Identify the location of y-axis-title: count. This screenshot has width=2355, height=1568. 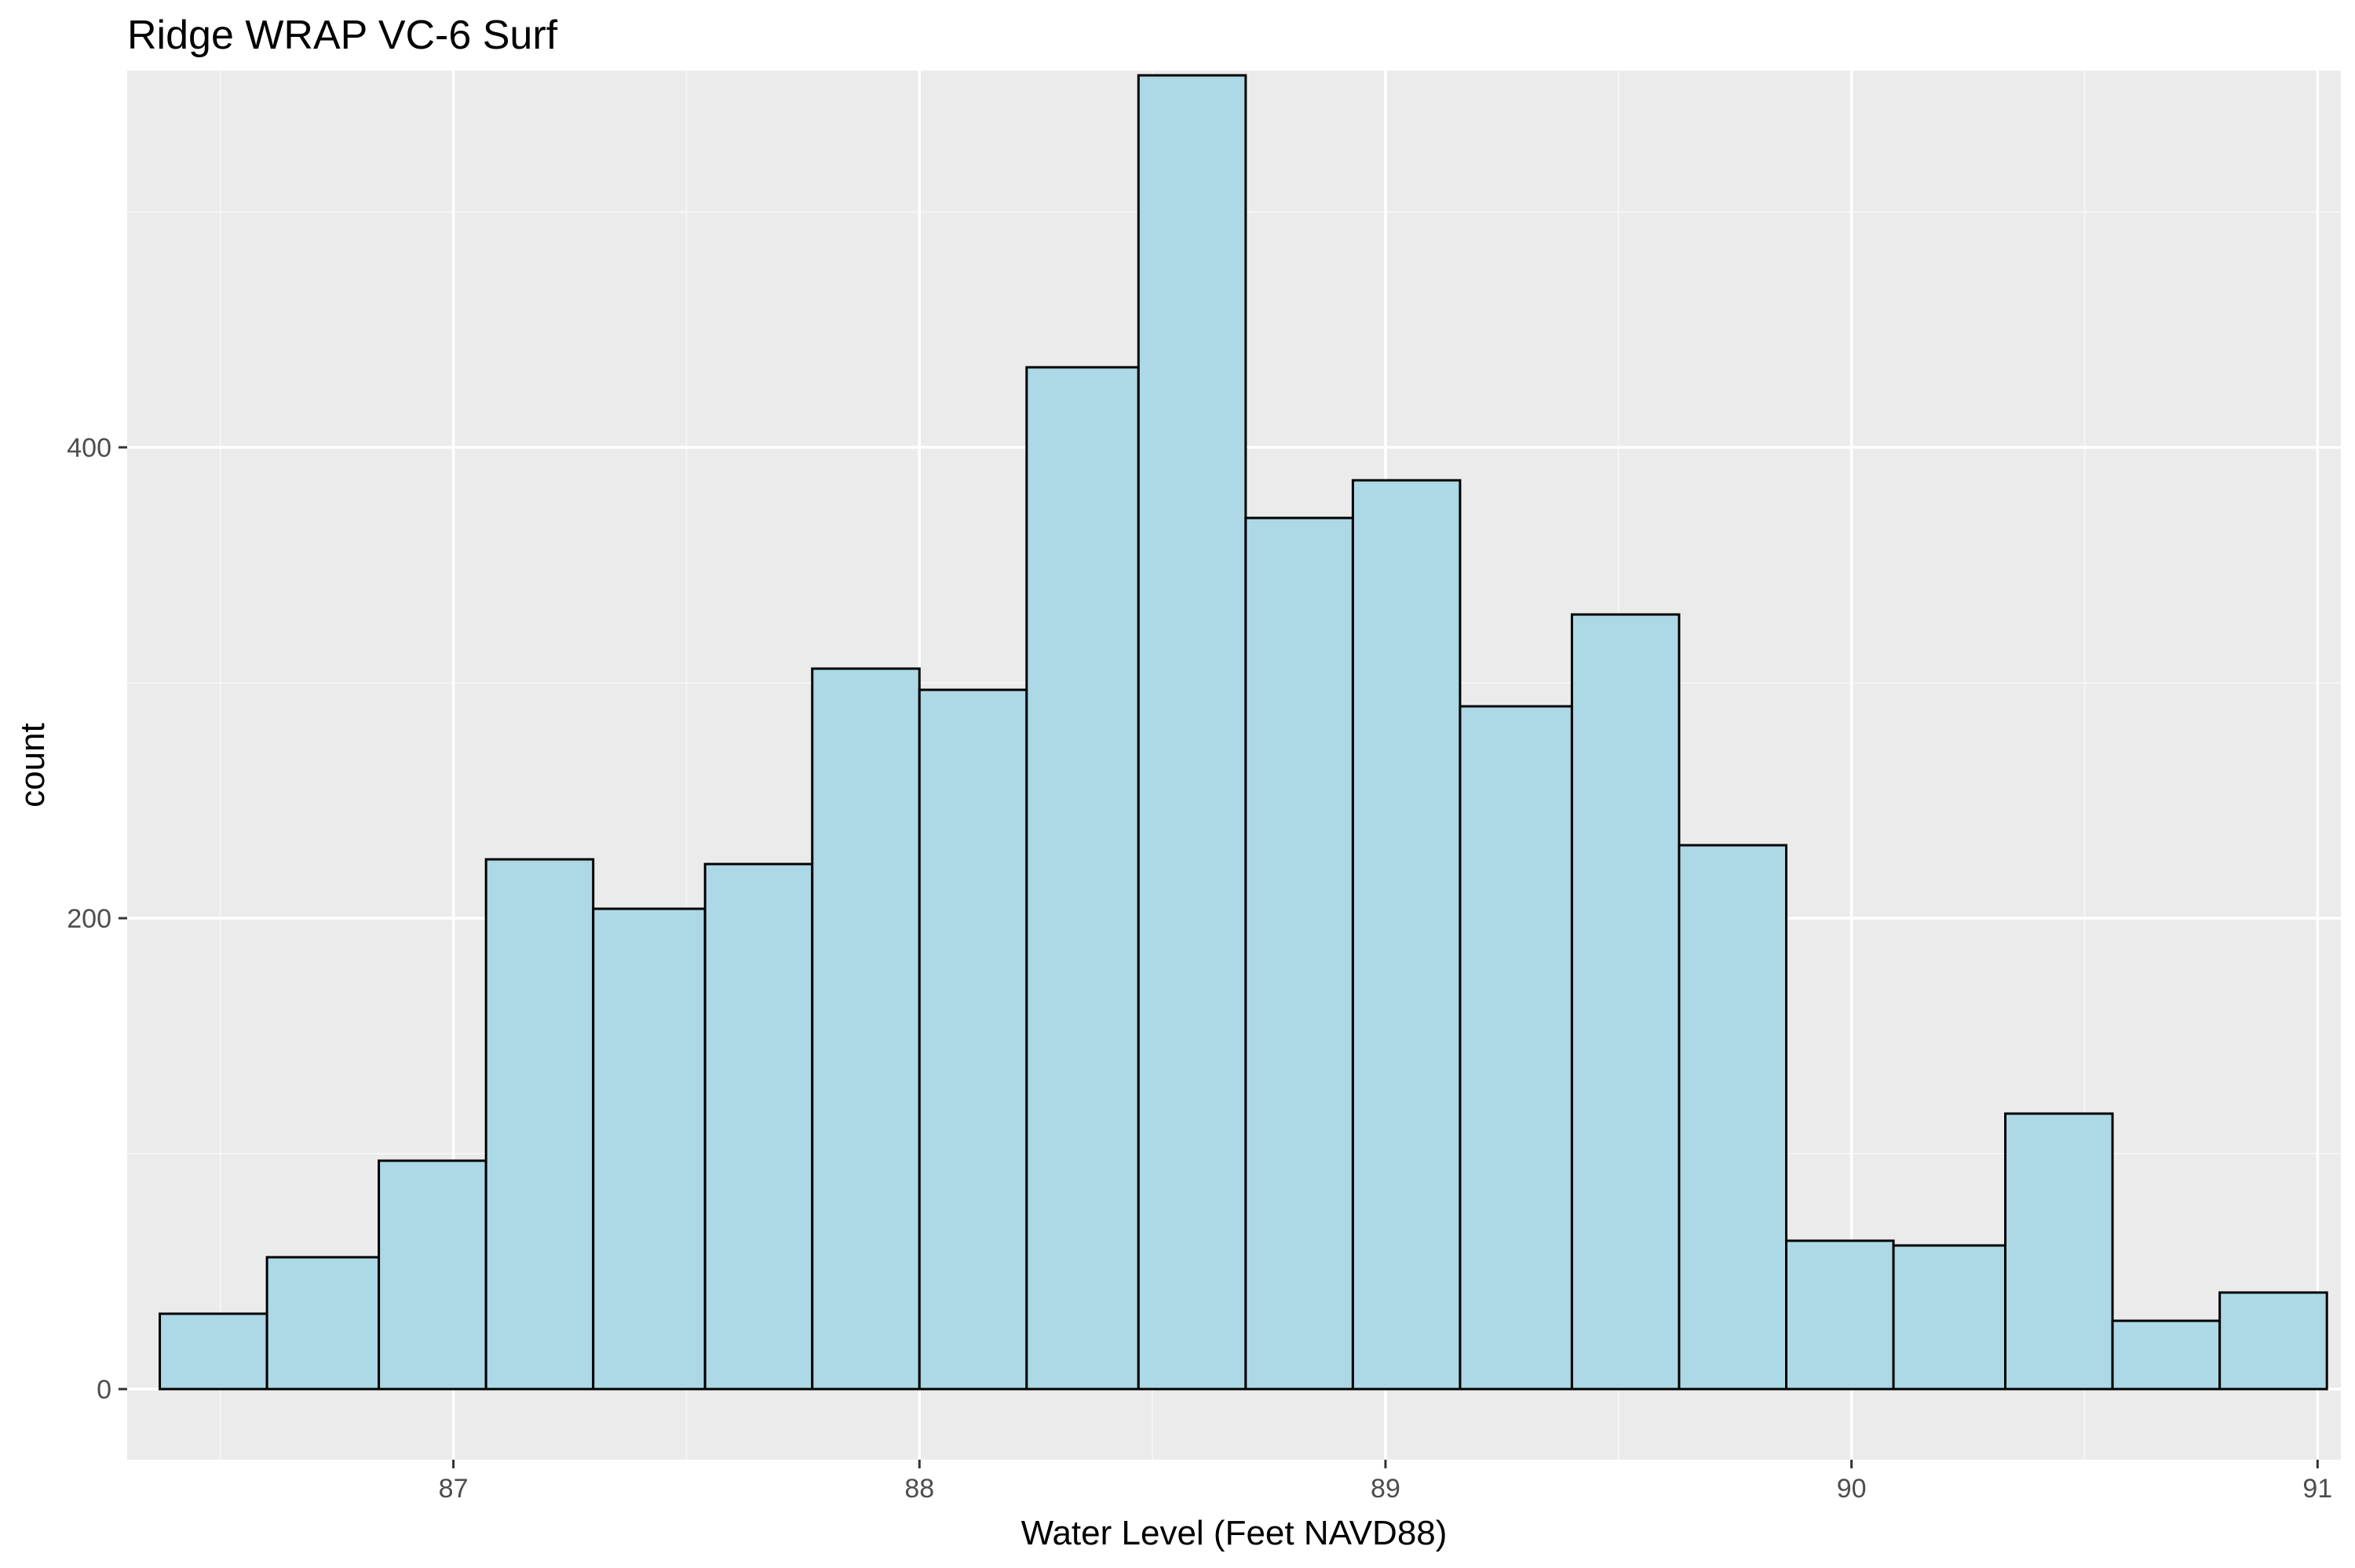
(32, 765).